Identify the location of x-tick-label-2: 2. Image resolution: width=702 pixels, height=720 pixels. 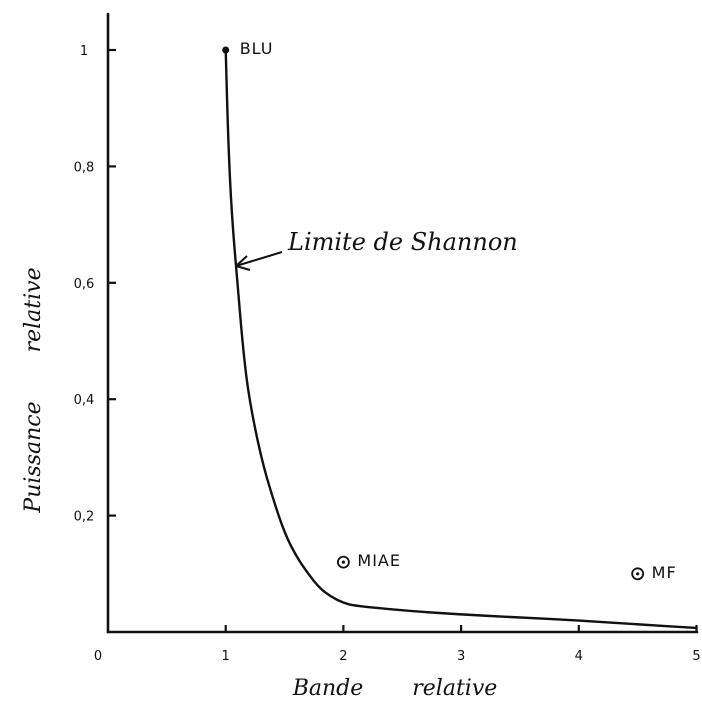
(343, 656).